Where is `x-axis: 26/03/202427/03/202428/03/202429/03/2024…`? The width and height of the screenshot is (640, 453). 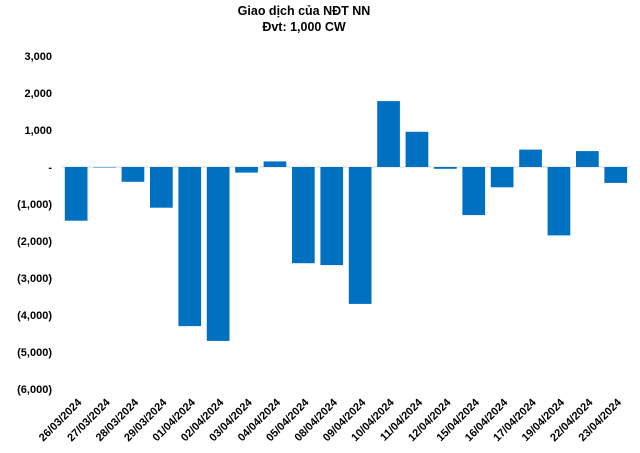
x-axis: 26/03/202427/03/202428/03/202429/03/2024… is located at coordinates (331, 420).